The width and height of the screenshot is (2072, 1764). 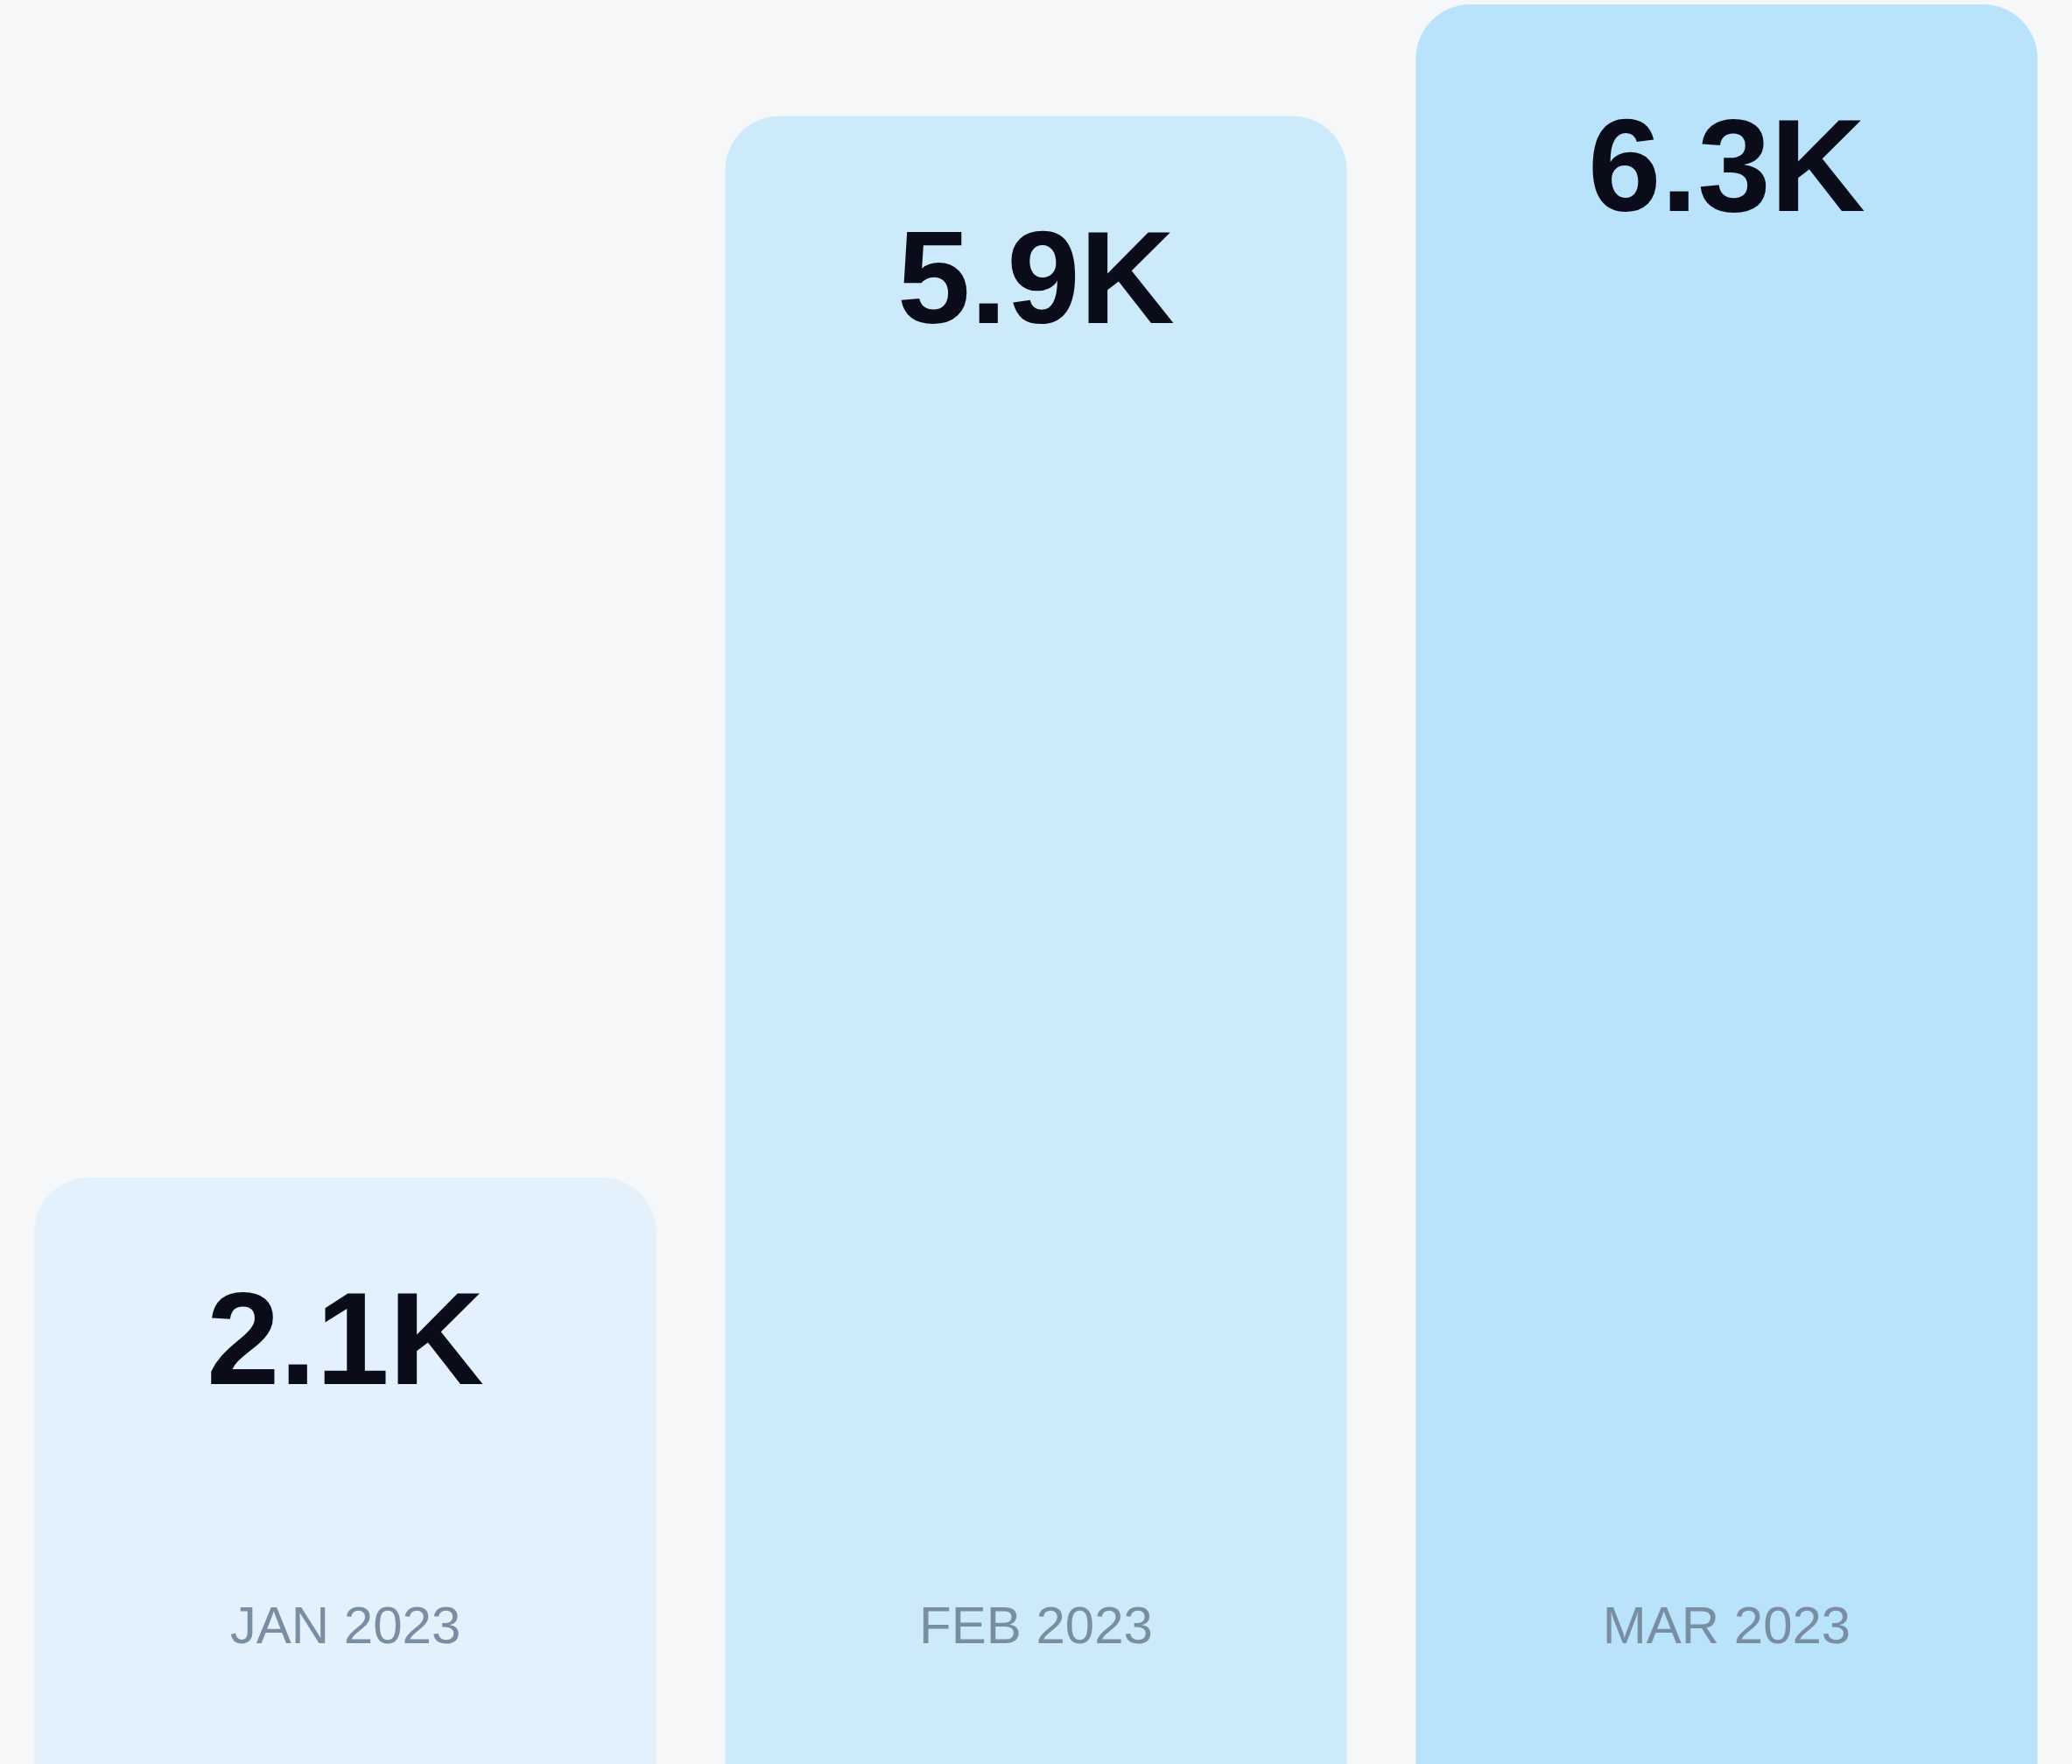 I want to click on data-label: 6.3K, so click(x=1726, y=166).